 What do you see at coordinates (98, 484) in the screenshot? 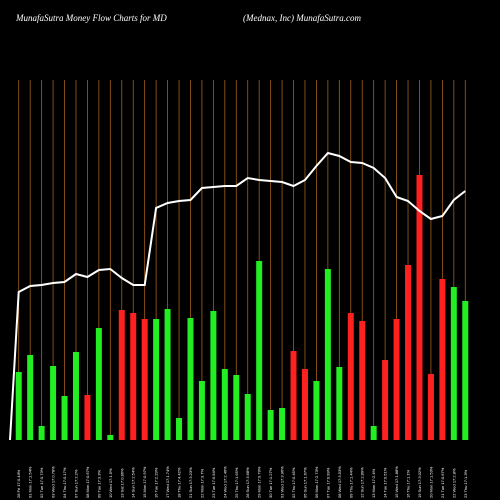
I see `x-tick-label: 09 Tue 17:3.3%` at bounding box center [98, 484].